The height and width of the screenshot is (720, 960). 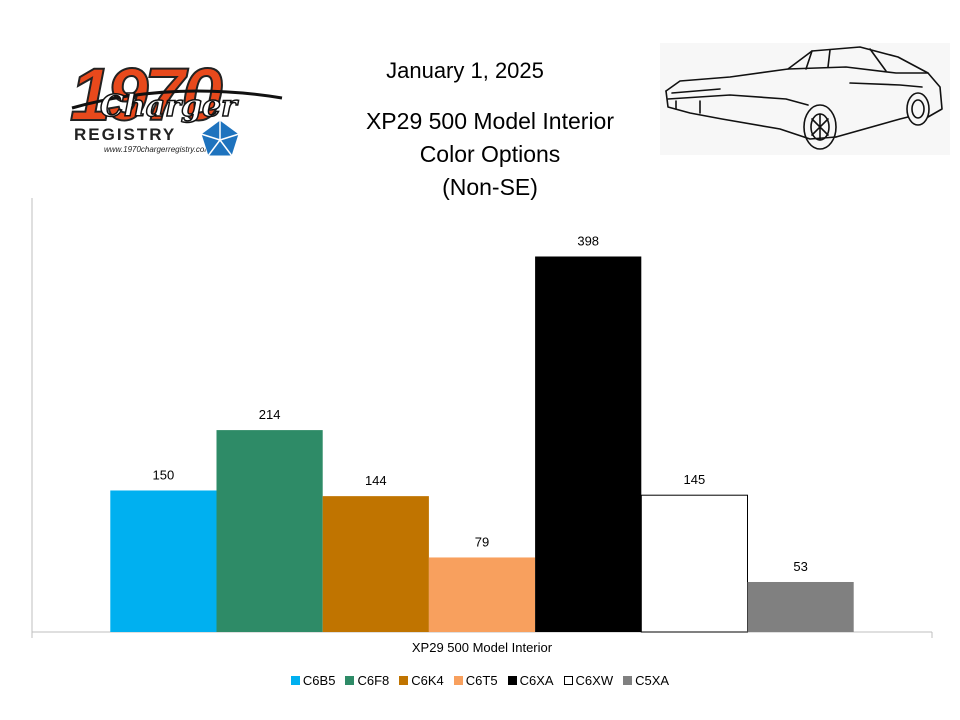 What do you see at coordinates (163, 561) in the screenshot?
I see `bar-c6b5` at bounding box center [163, 561].